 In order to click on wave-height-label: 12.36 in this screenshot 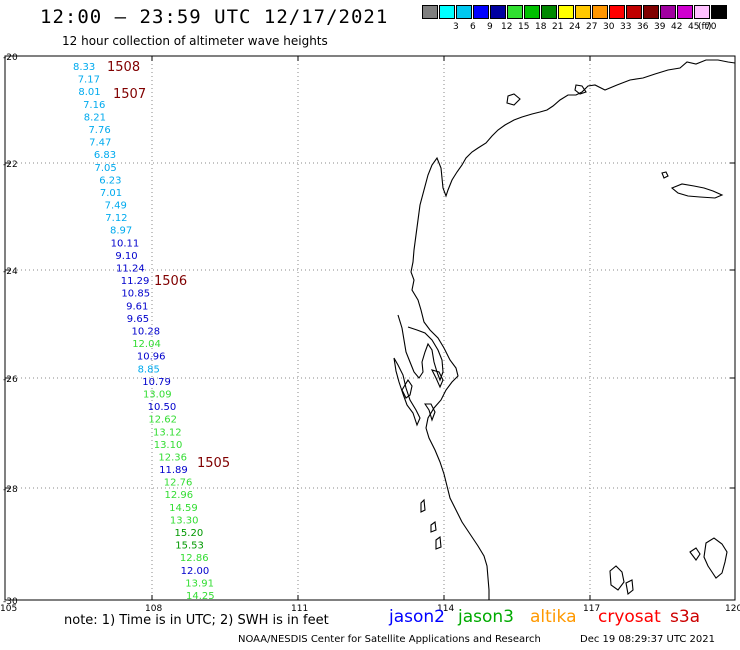, I will do `click(172, 457)`.